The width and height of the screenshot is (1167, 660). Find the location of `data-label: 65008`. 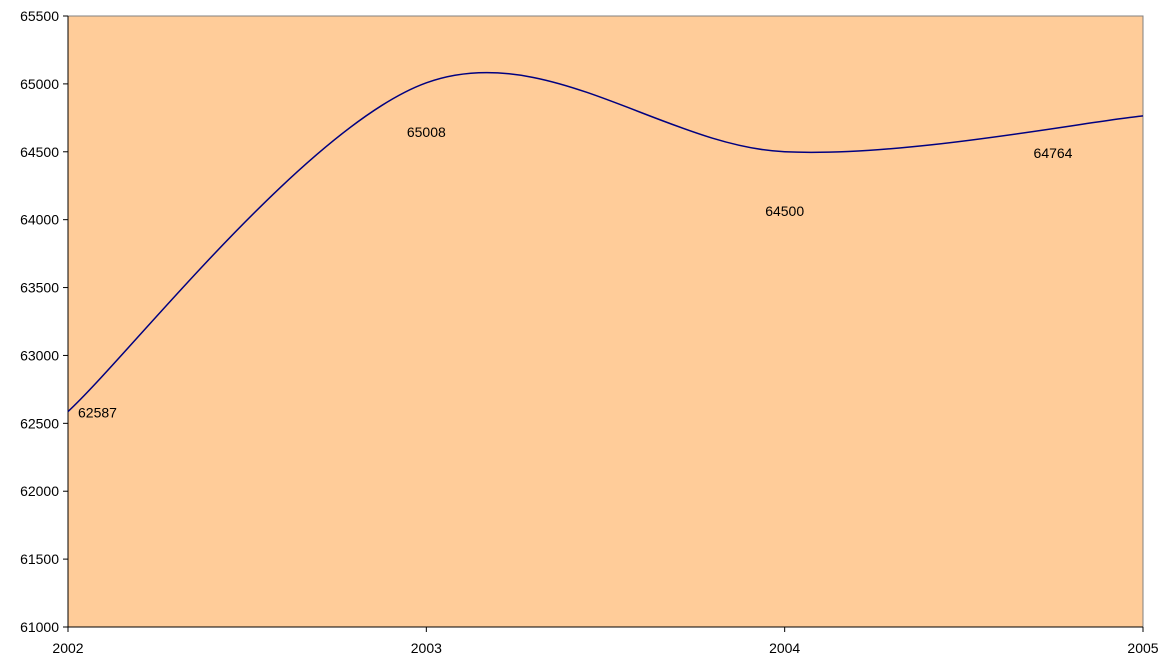

data-label: 65008 is located at coordinates (426, 132).